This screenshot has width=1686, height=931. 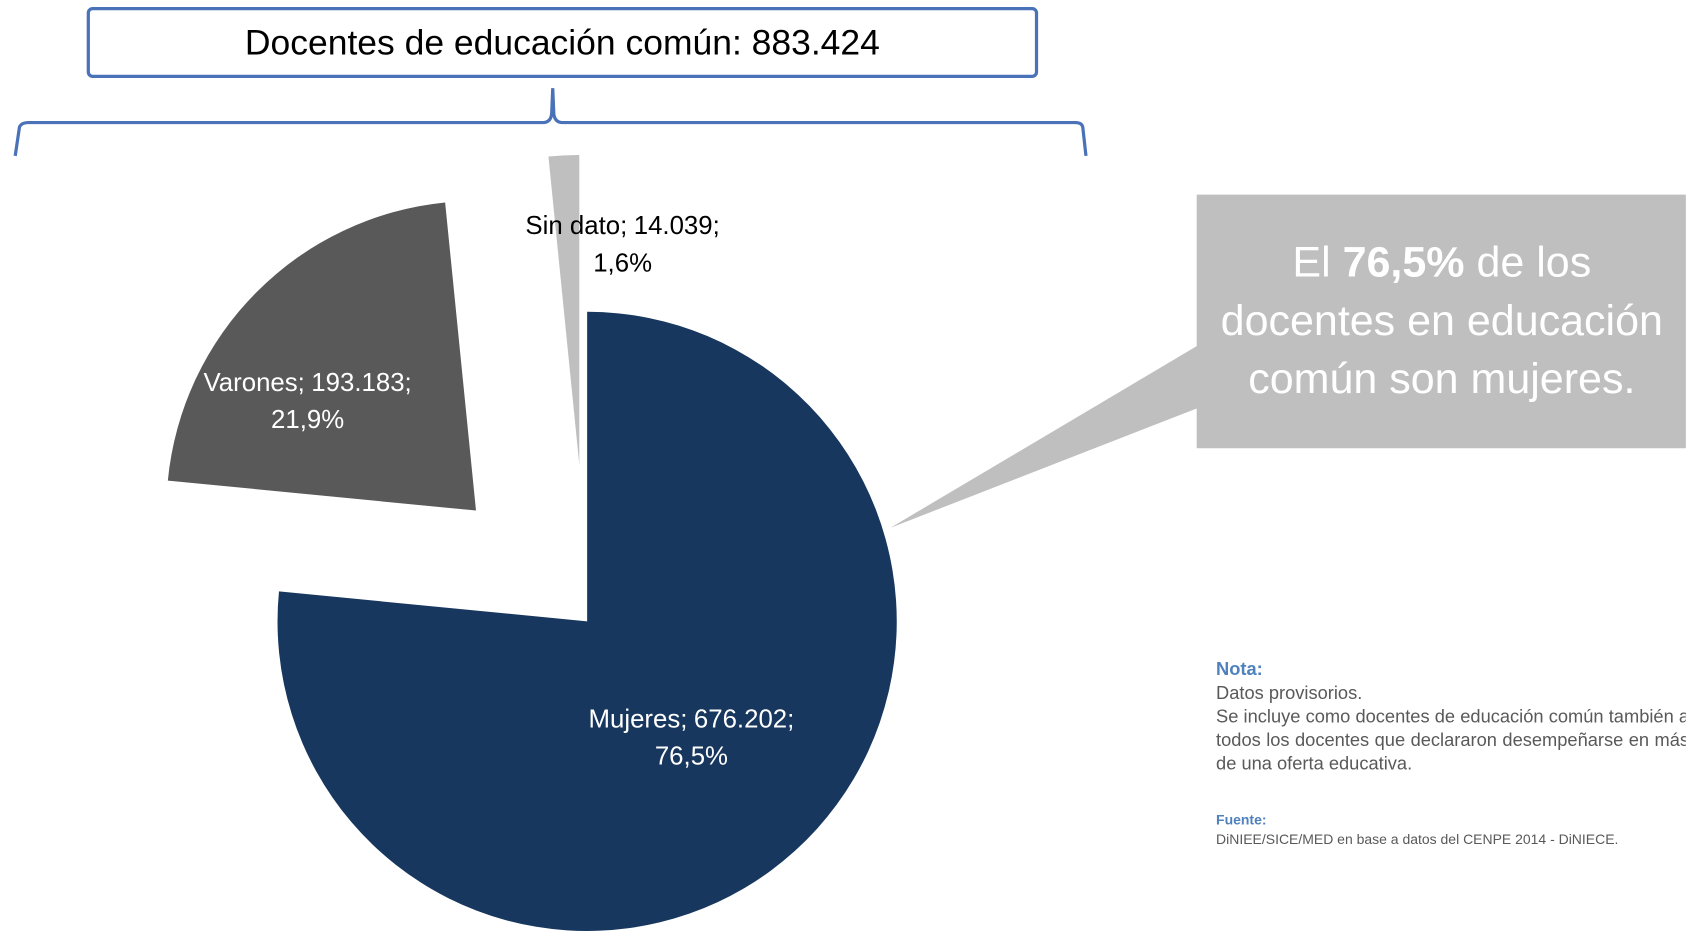 What do you see at coordinates (740, 719) in the screenshot?
I see `slice-value: 676.202` at bounding box center [740, 719].